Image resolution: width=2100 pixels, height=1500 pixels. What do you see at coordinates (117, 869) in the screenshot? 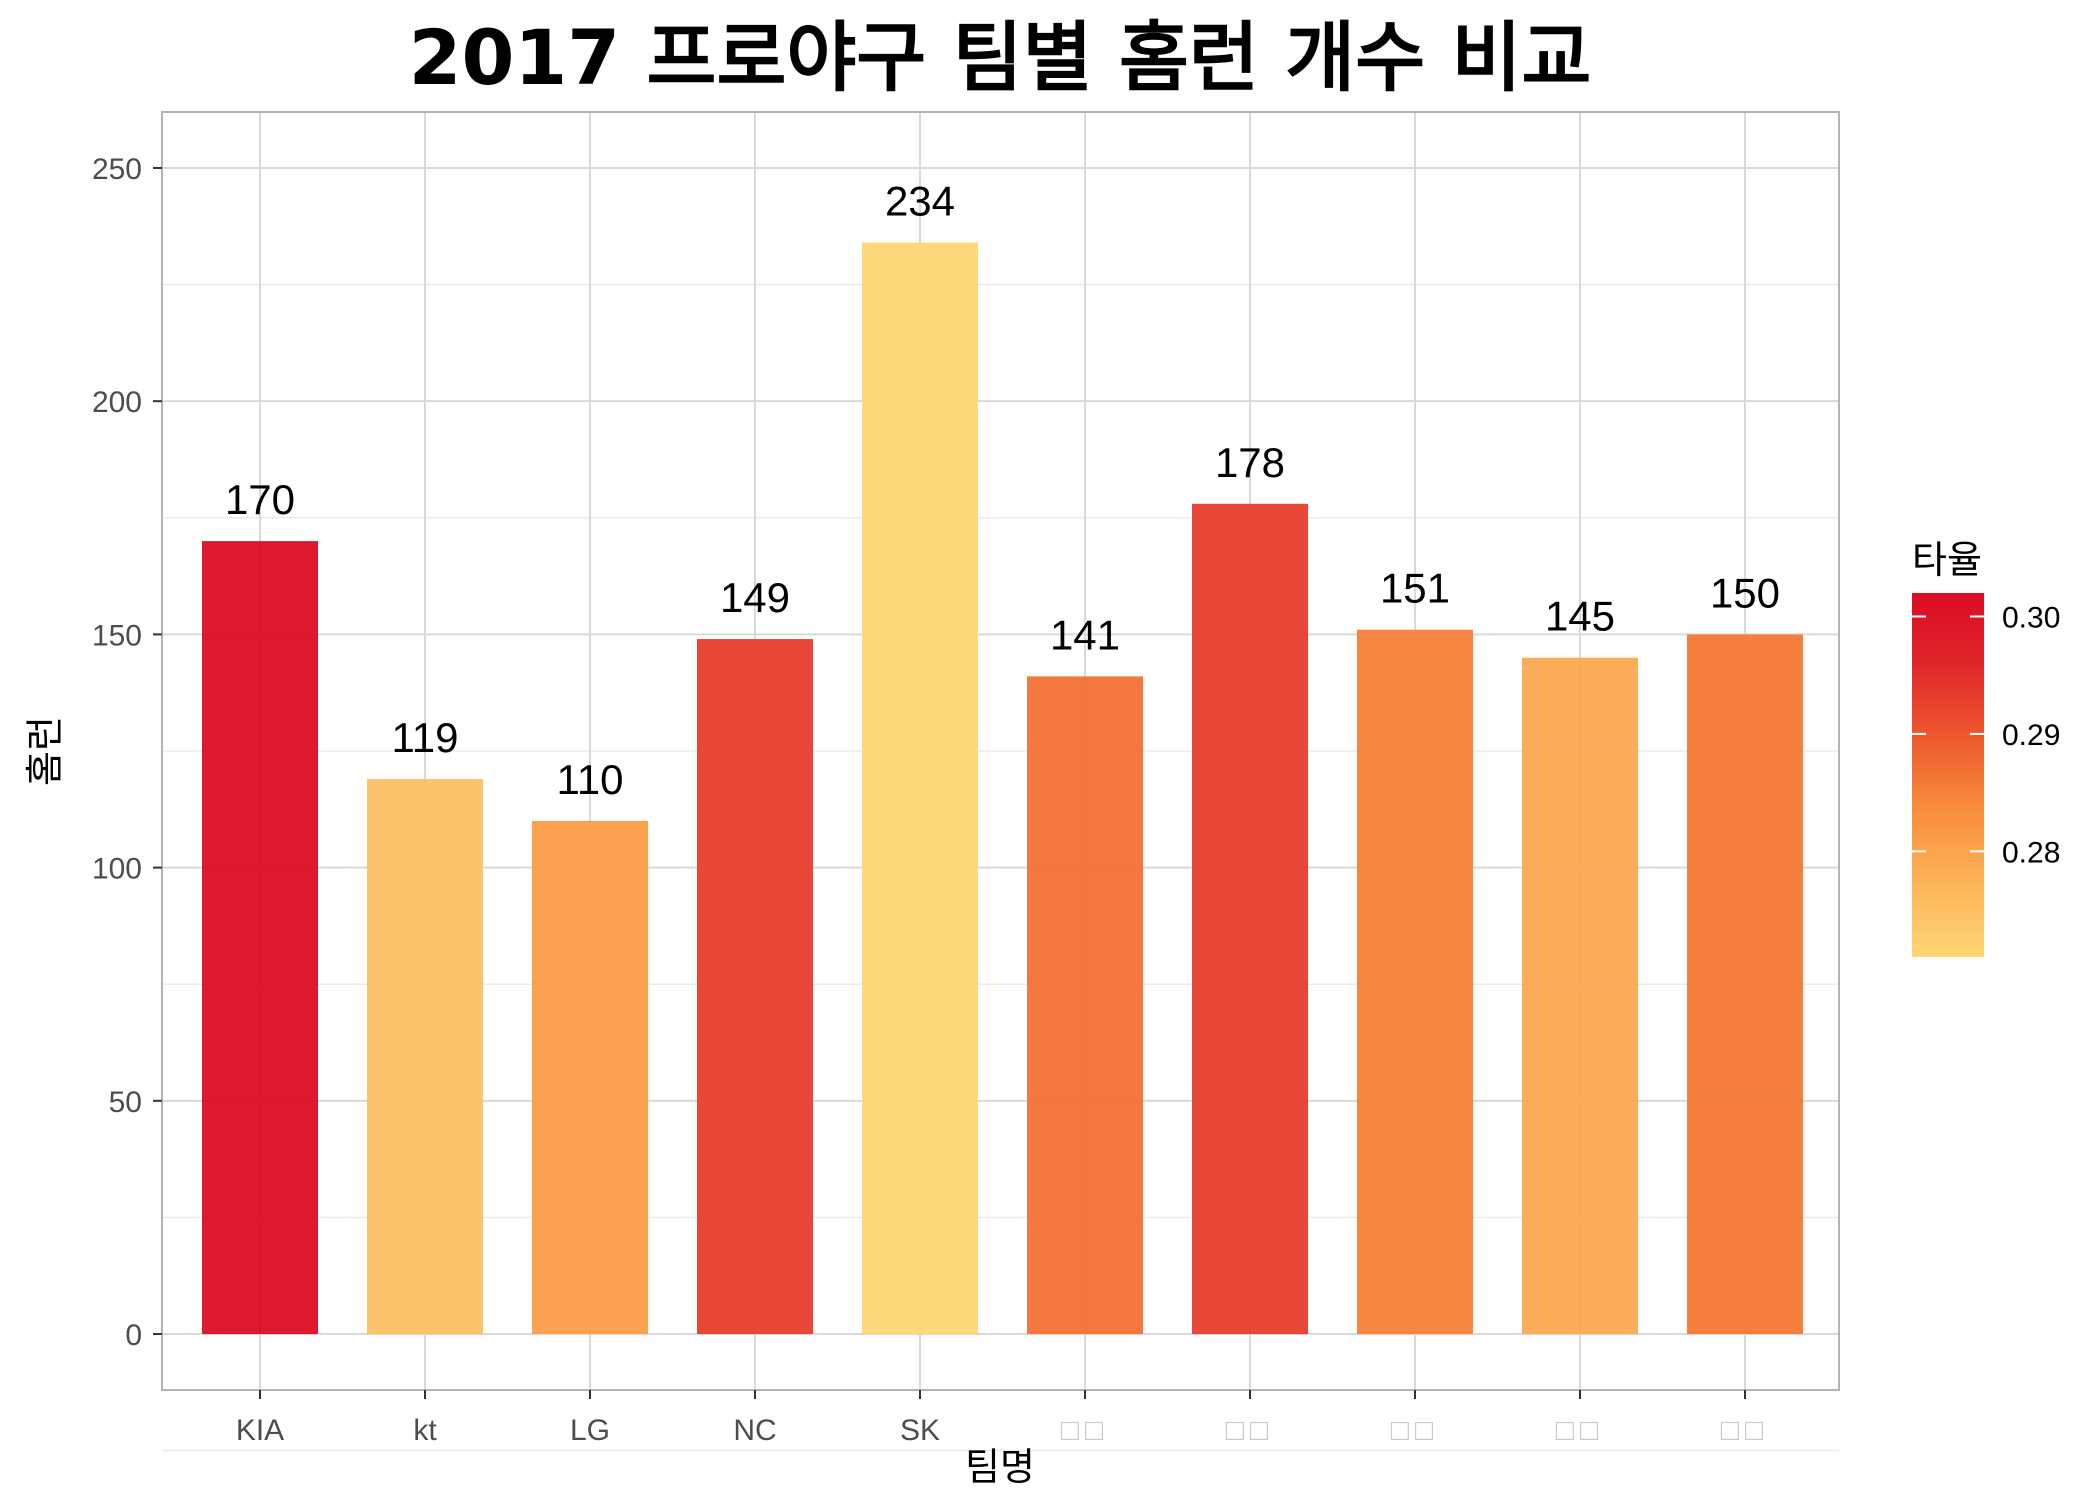
I see `y-tick-label: 100` at bounding box center [117, 869].